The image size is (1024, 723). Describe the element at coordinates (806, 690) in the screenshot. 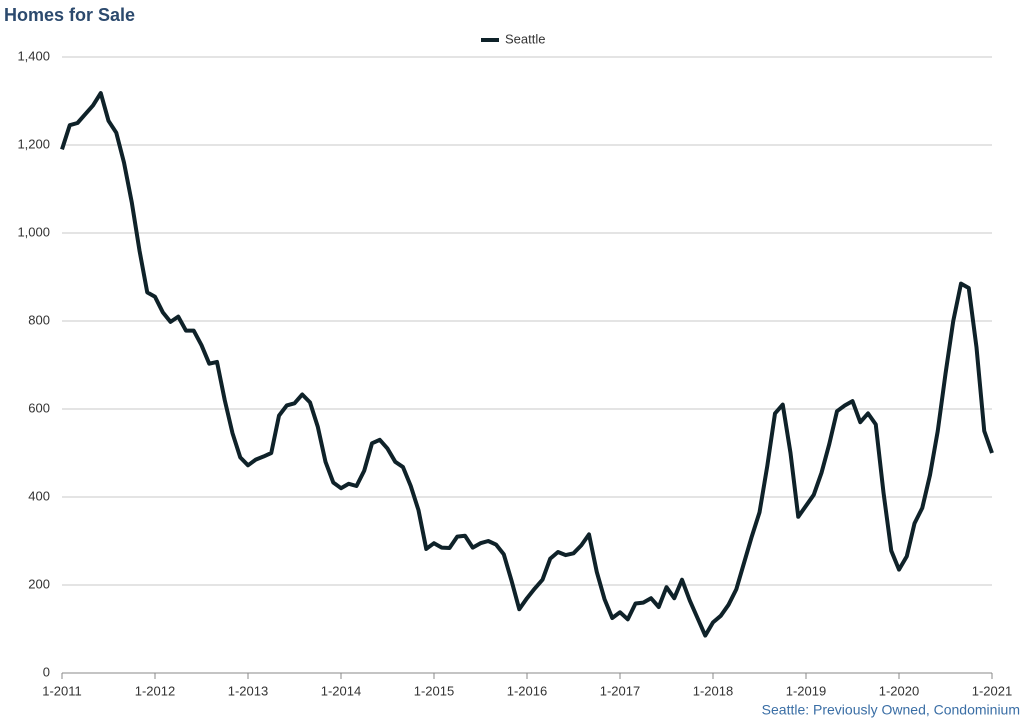

I see `x-tick-label: 1-2019` at that location.